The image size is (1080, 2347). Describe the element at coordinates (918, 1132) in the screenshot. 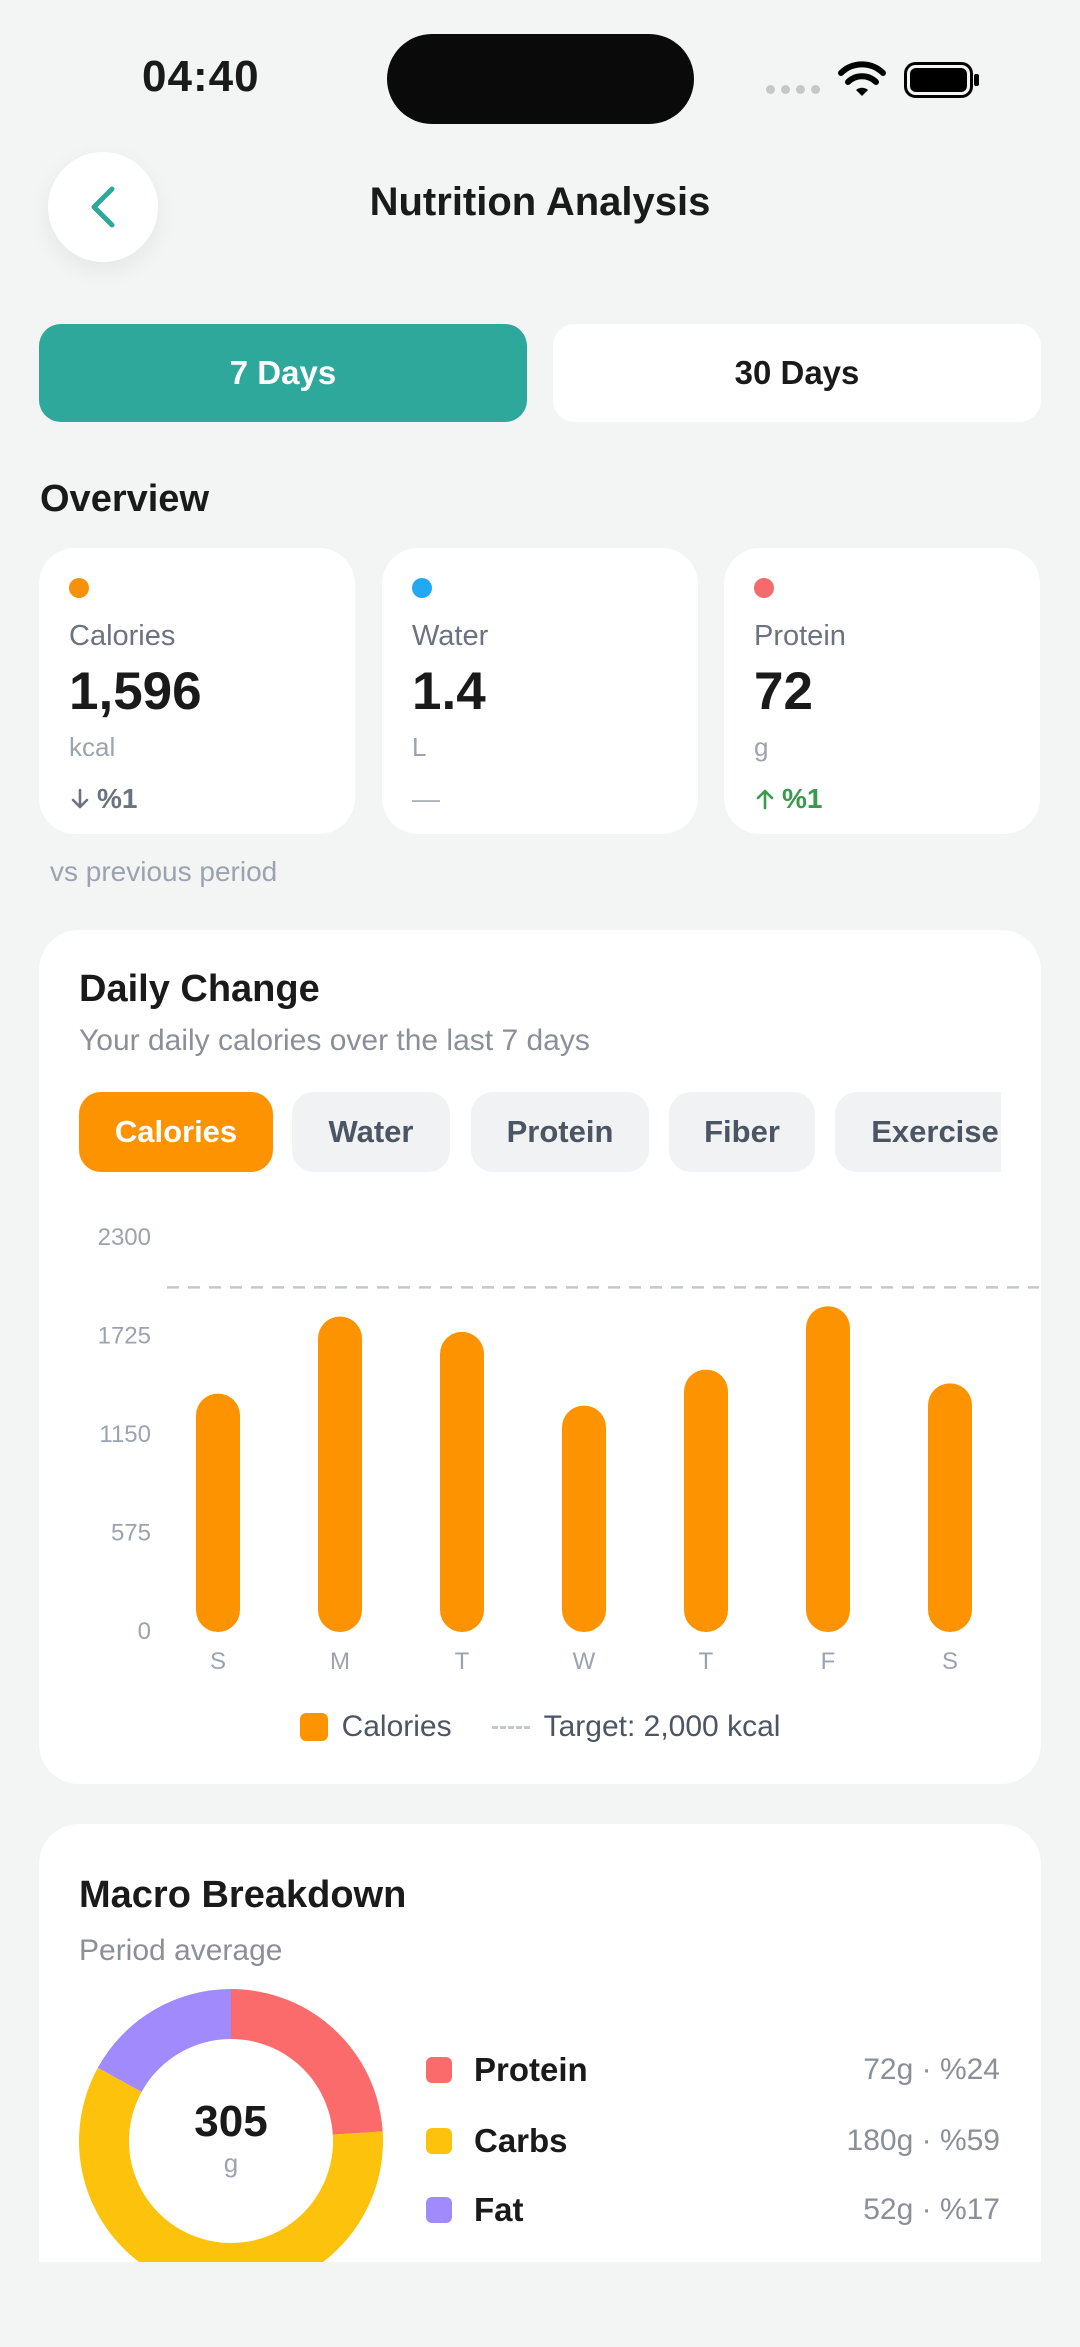

I see `metric-tab-exercise: Exercise` at that location.